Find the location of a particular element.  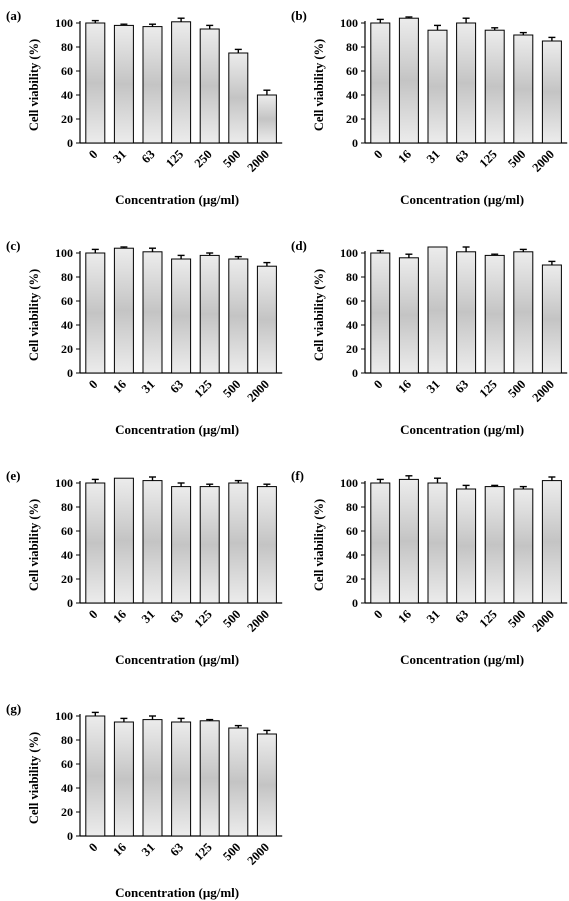

panel-label: (g) is located at coordinates (13, 708).